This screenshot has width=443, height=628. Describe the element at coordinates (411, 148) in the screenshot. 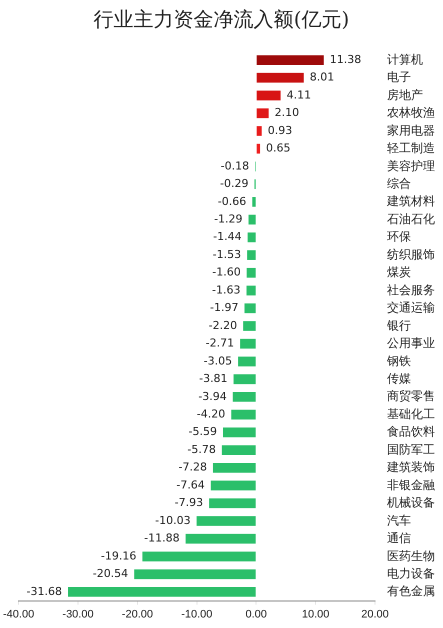

I see `y-tick-label: 轻工制造` at that location.